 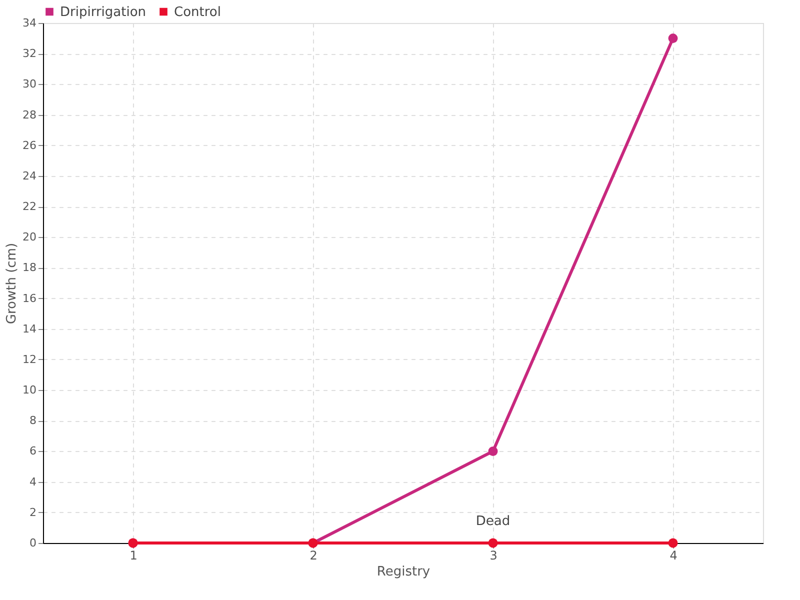 I want to click on y-tick-label: 22, so click(x=29, y=207).